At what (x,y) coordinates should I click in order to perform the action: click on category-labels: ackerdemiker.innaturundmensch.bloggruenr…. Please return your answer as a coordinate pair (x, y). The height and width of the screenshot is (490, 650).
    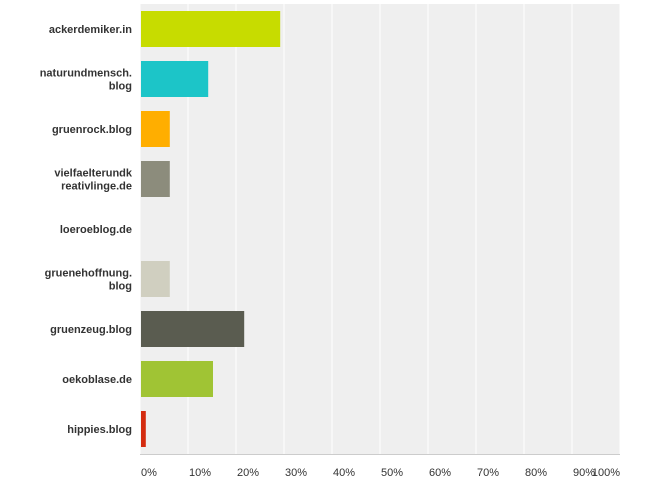
    Looking at the image, I should click on (86, 230).